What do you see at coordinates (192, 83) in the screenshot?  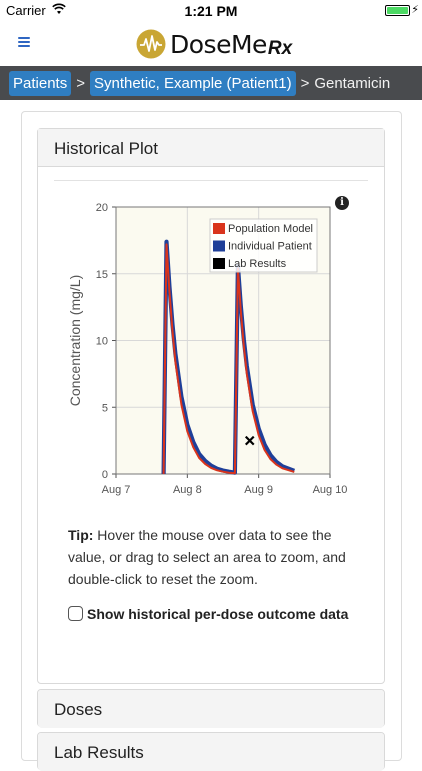 I see `breadcrumb-patient: Synthetic, Example (Patient1)` at bounding box center [192, 83].